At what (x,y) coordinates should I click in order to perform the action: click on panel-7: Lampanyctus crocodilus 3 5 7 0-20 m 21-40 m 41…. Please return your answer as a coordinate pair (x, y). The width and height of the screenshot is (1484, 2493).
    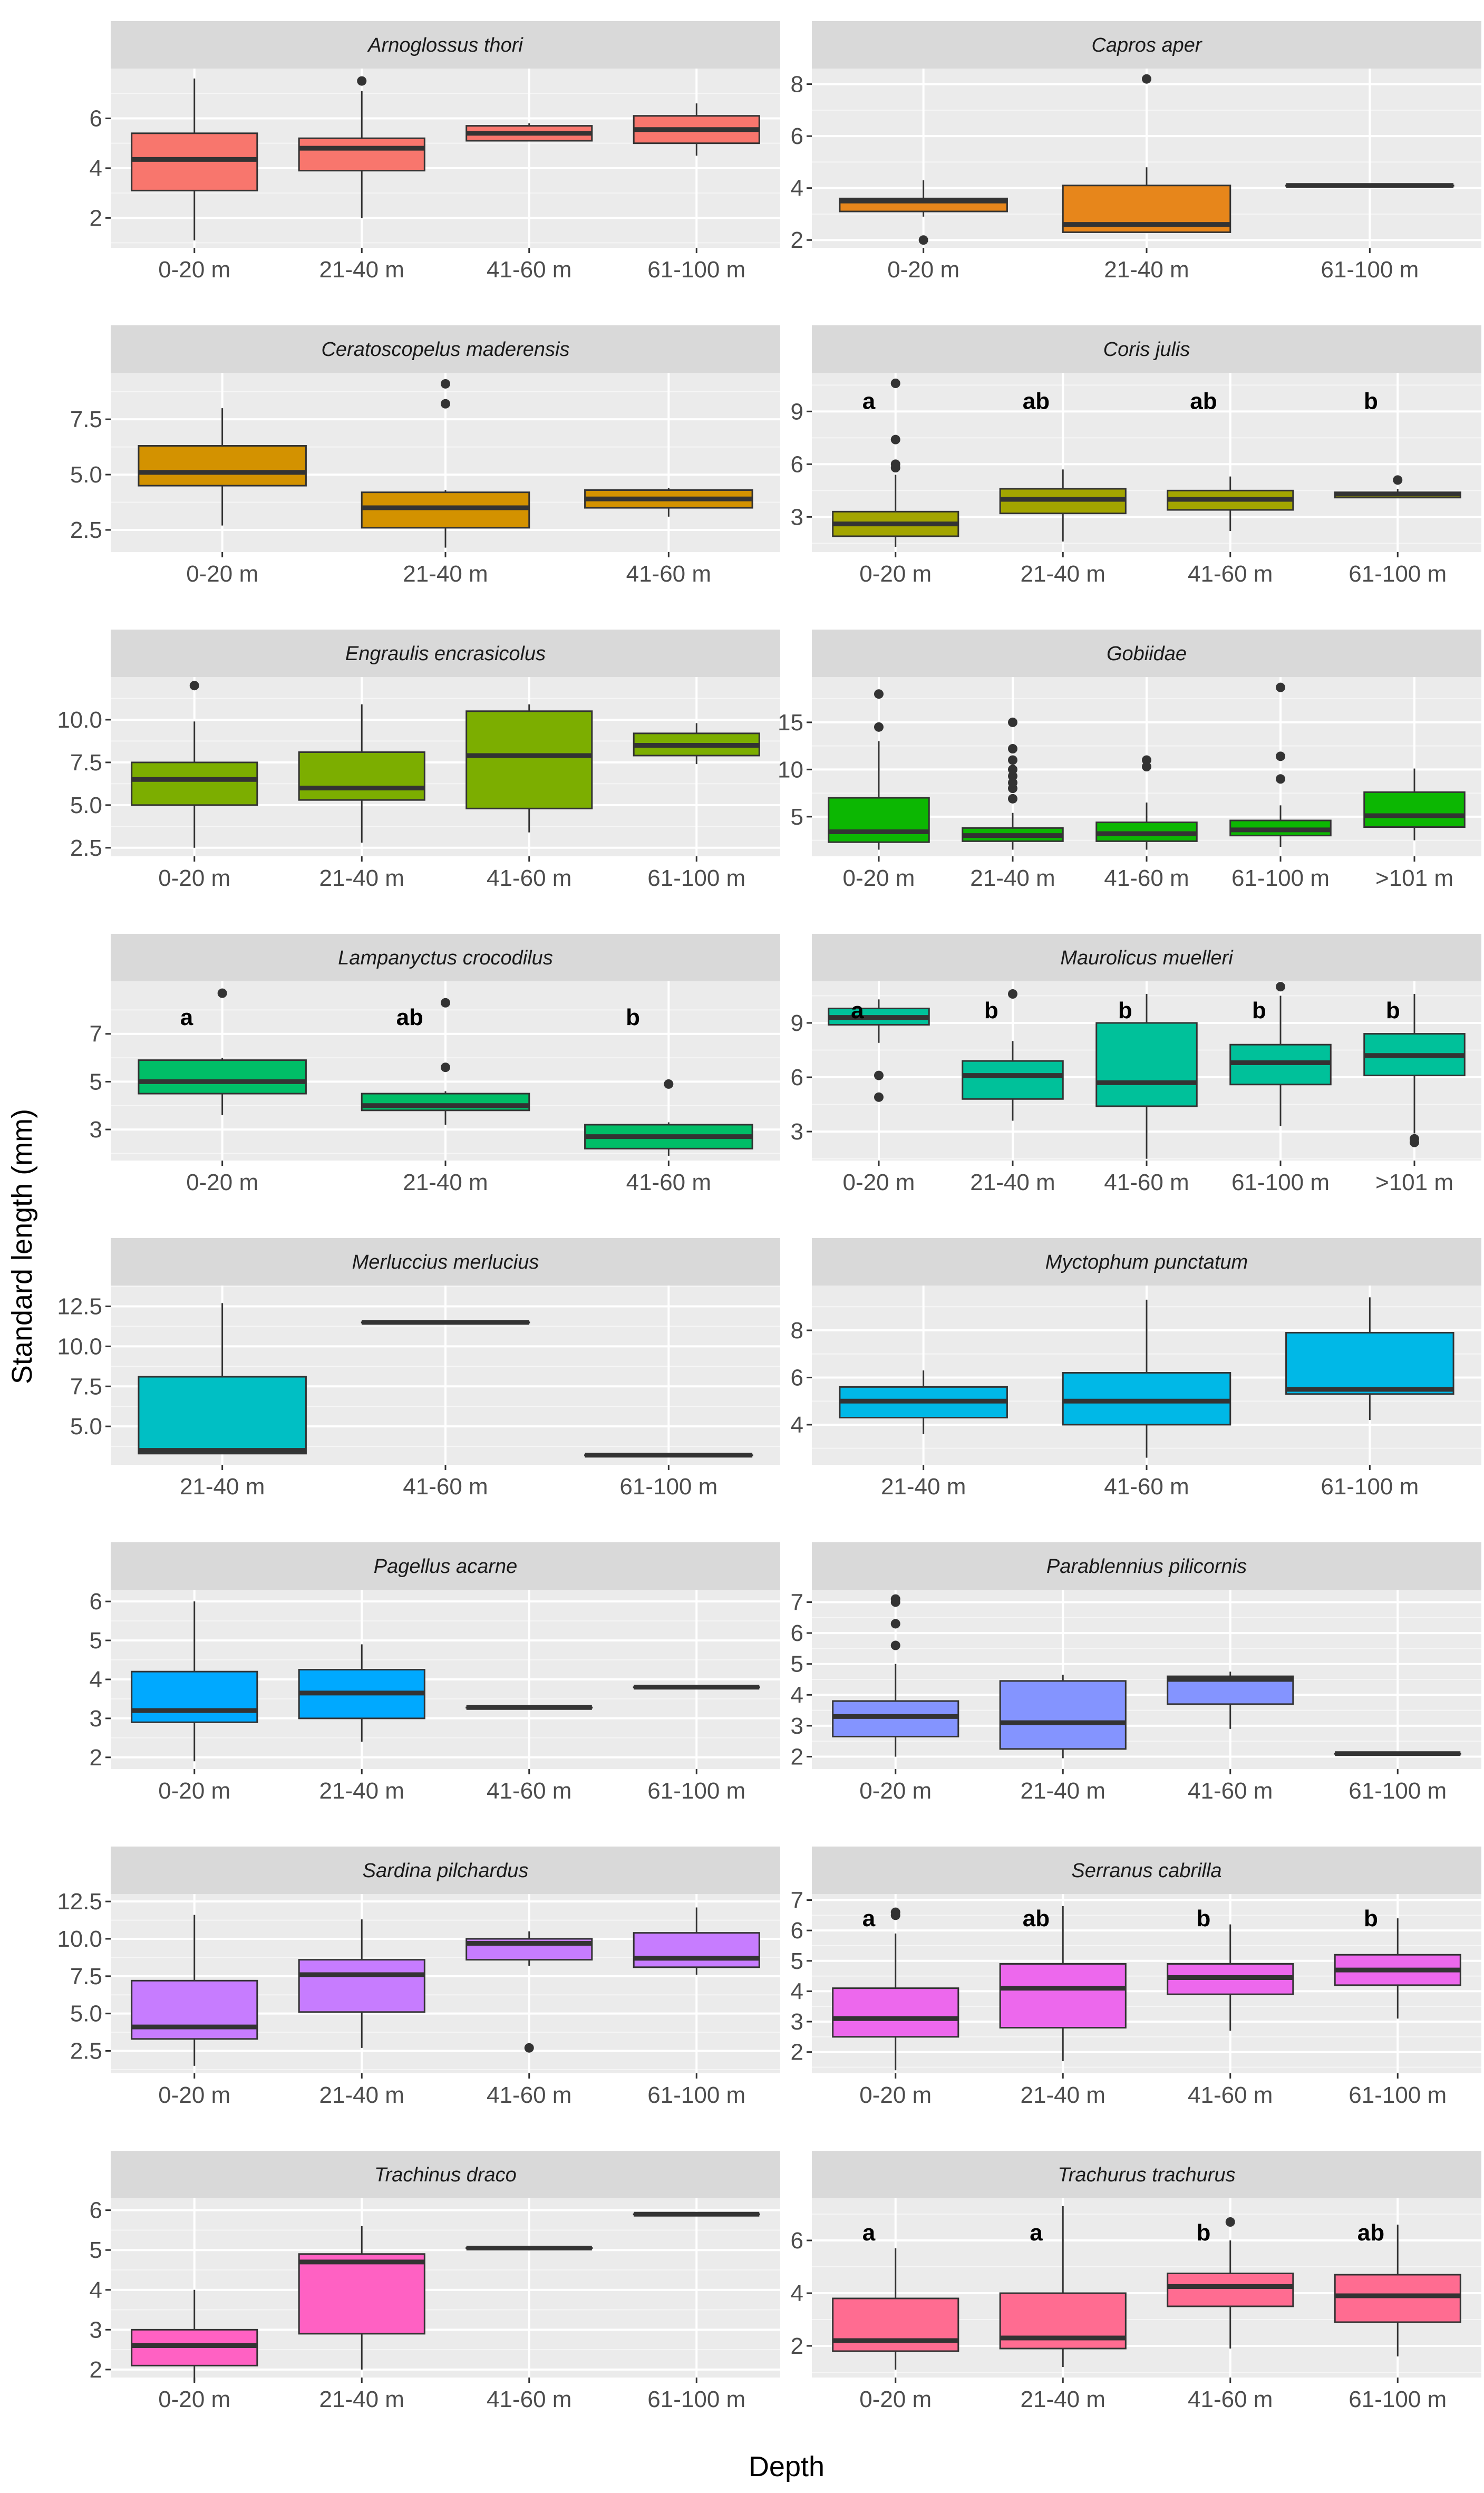
    Looking at the image, I should click on (435, 1064).